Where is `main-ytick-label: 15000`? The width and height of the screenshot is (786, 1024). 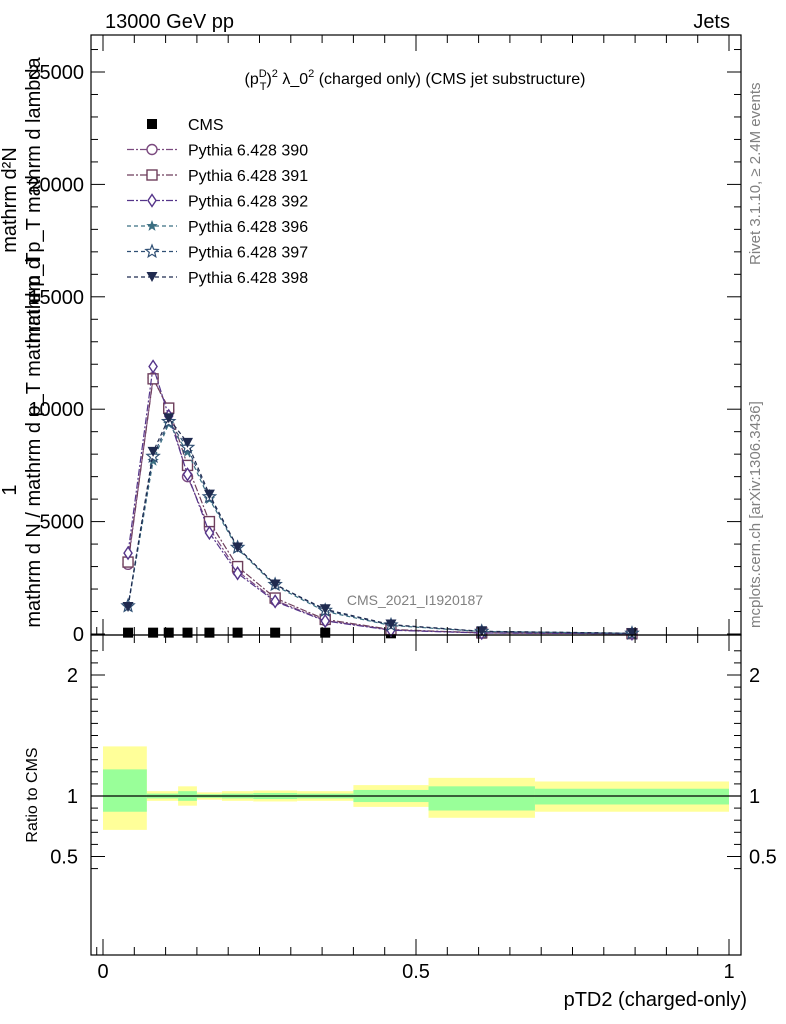
main-ytick-label: 15000 is located at coordinates (56, 298).